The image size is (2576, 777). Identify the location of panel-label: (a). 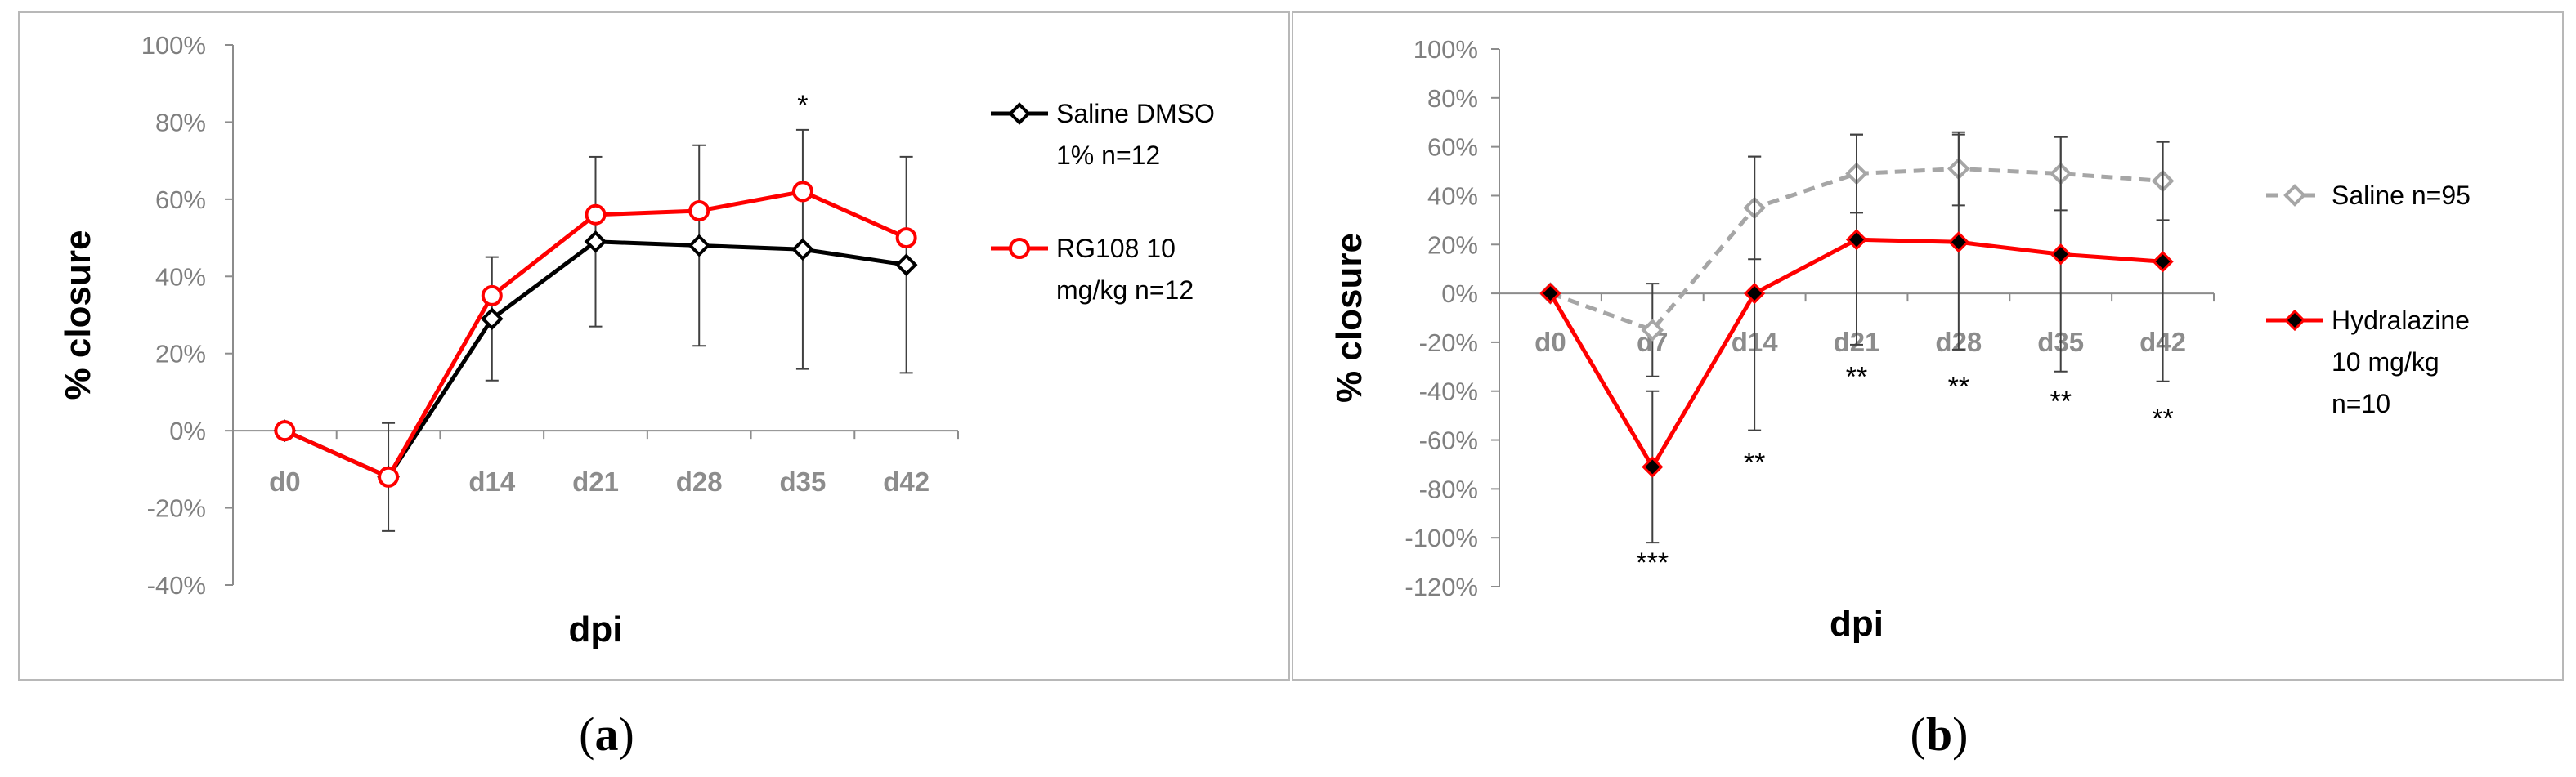
(606, 734).